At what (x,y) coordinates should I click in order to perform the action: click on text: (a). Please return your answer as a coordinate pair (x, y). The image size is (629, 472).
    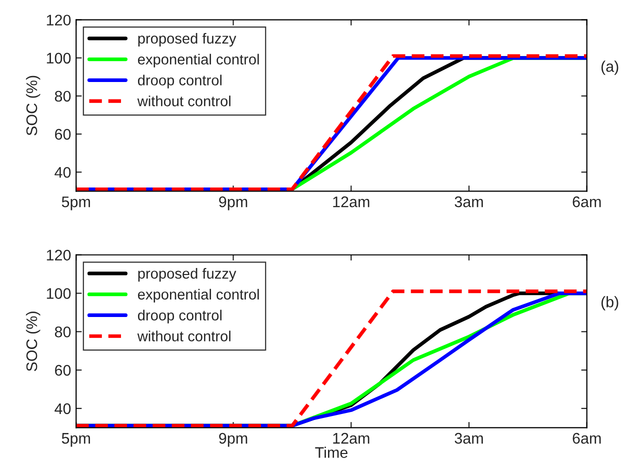
    Looking at the image, I should click on (609, 67).